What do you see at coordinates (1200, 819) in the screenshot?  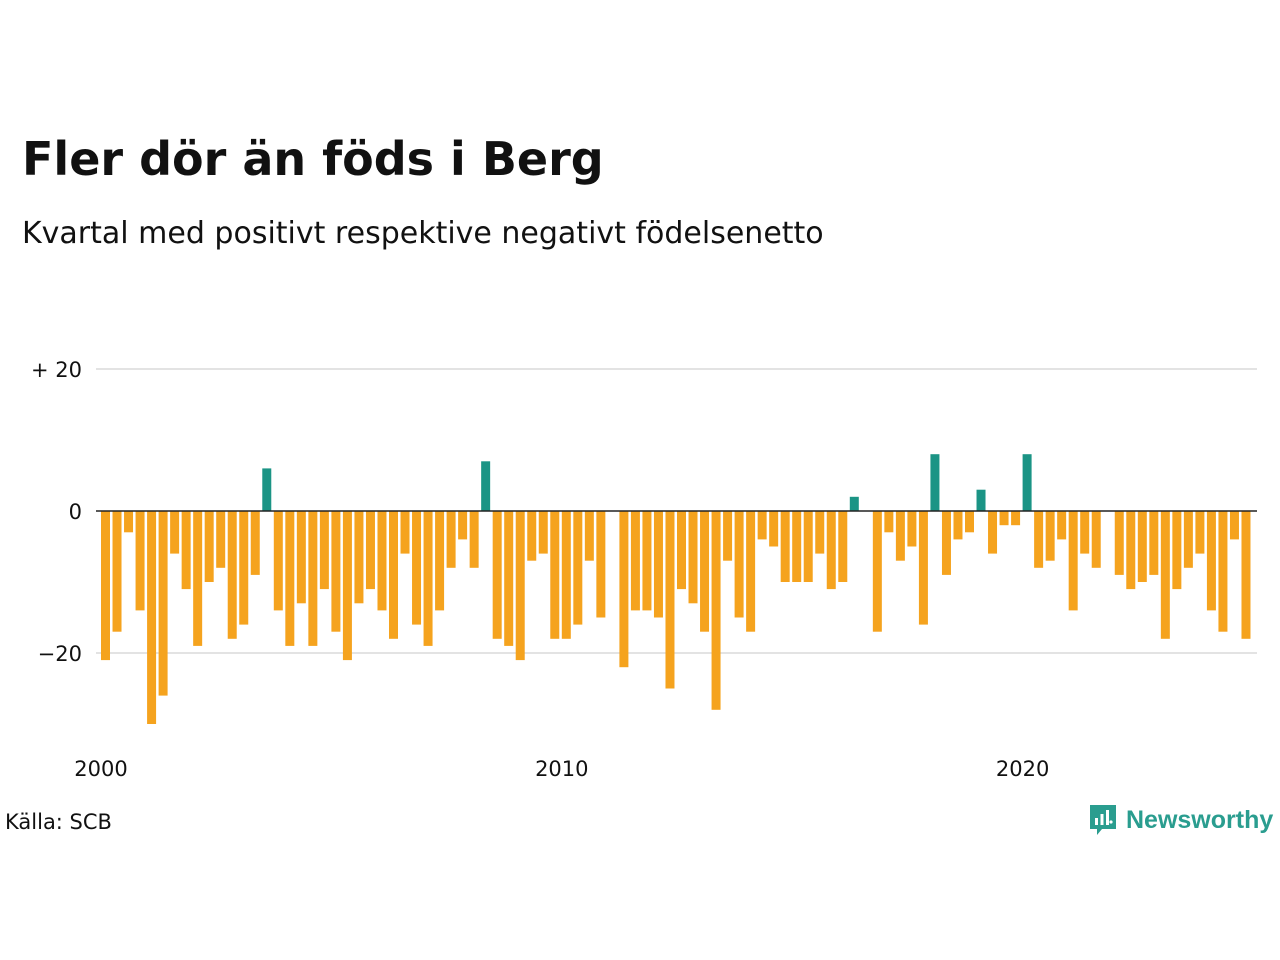 I see `brand-name: Newsworthy` at bounding box center [1200, 819].